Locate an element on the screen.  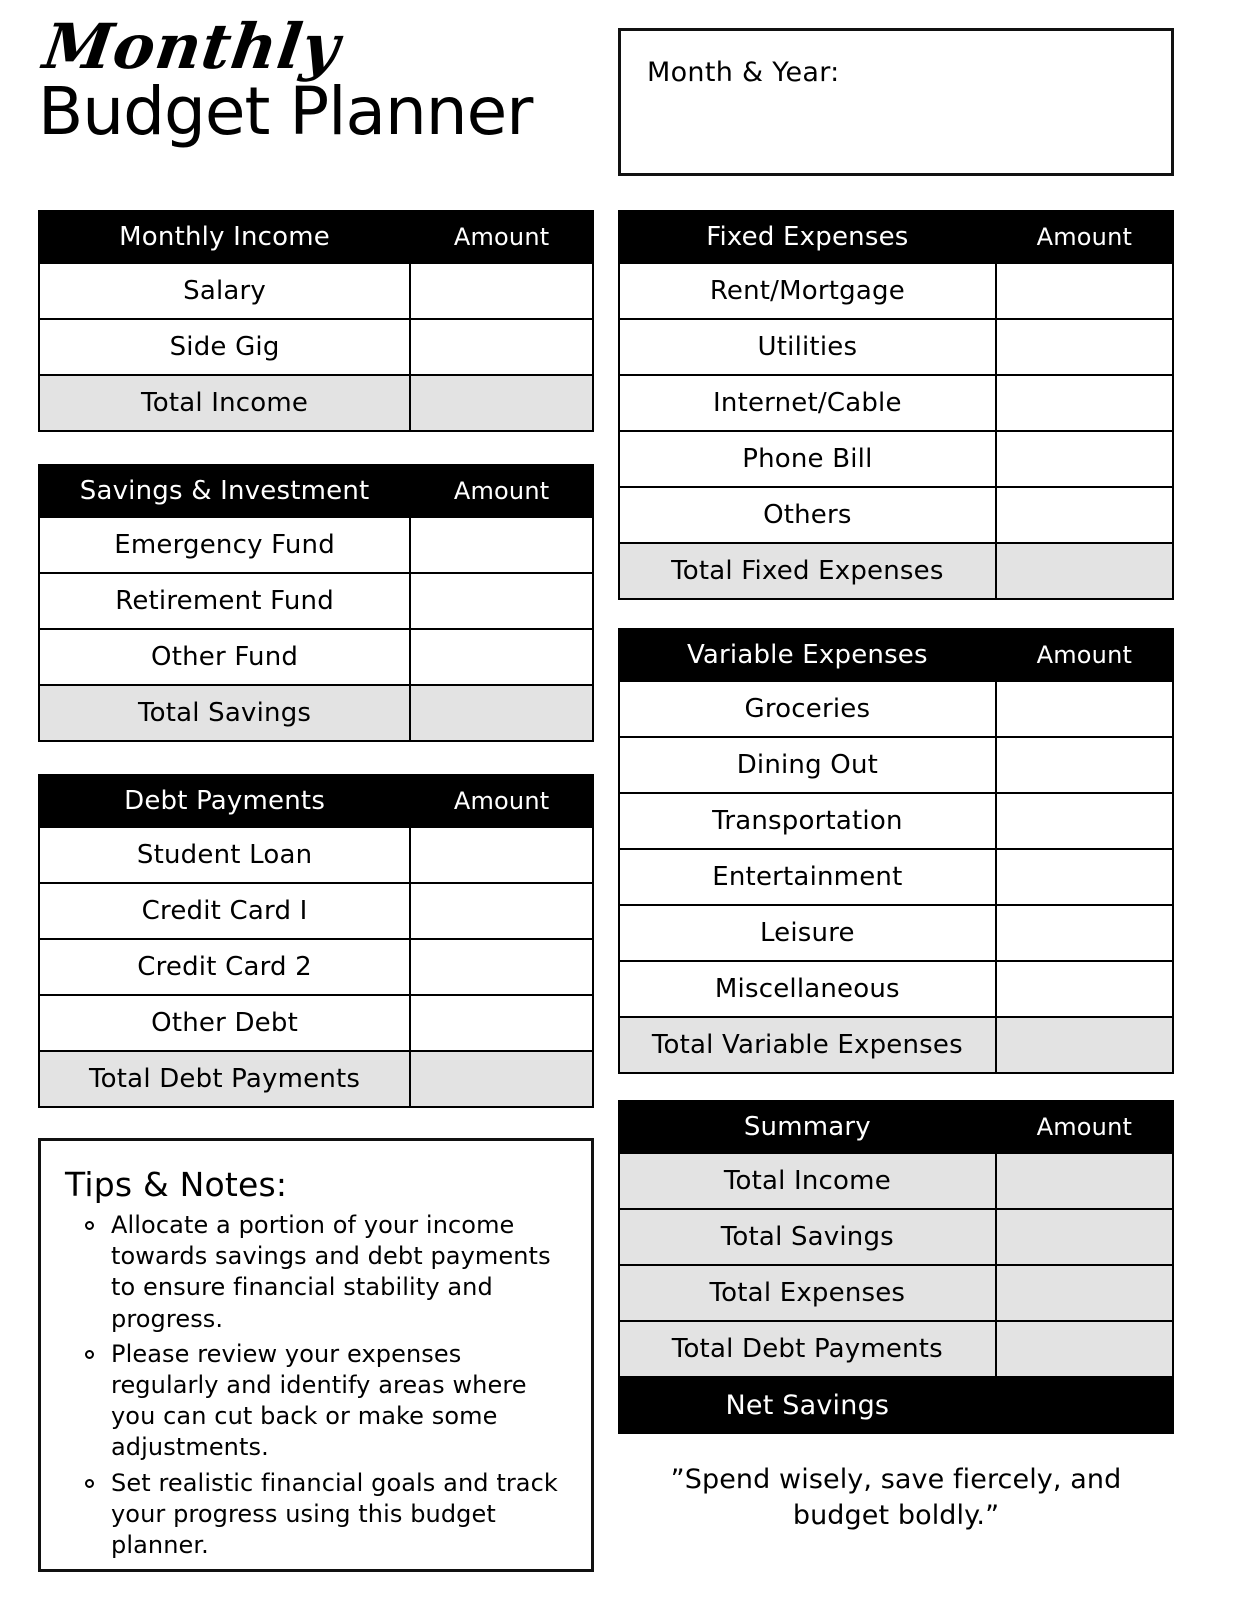
row-label: Internet/Cable is located at coordinates (807, 403).